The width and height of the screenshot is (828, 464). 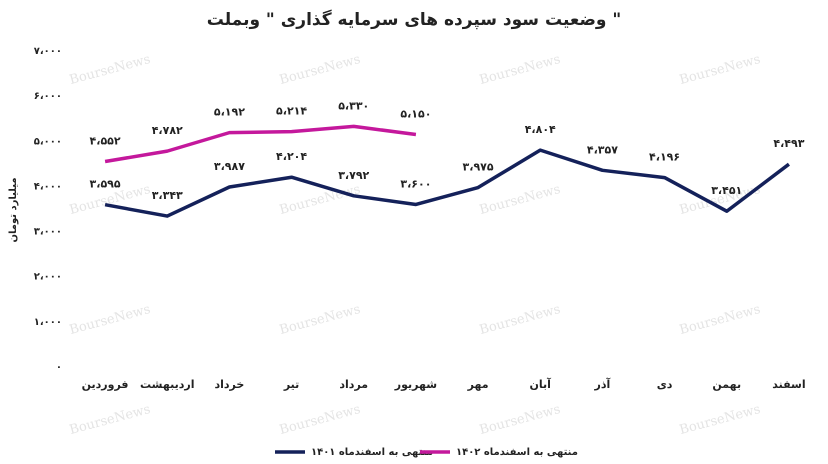 I want to click on data-label: ۳،۹۸۷, so click(x=229, y=166).